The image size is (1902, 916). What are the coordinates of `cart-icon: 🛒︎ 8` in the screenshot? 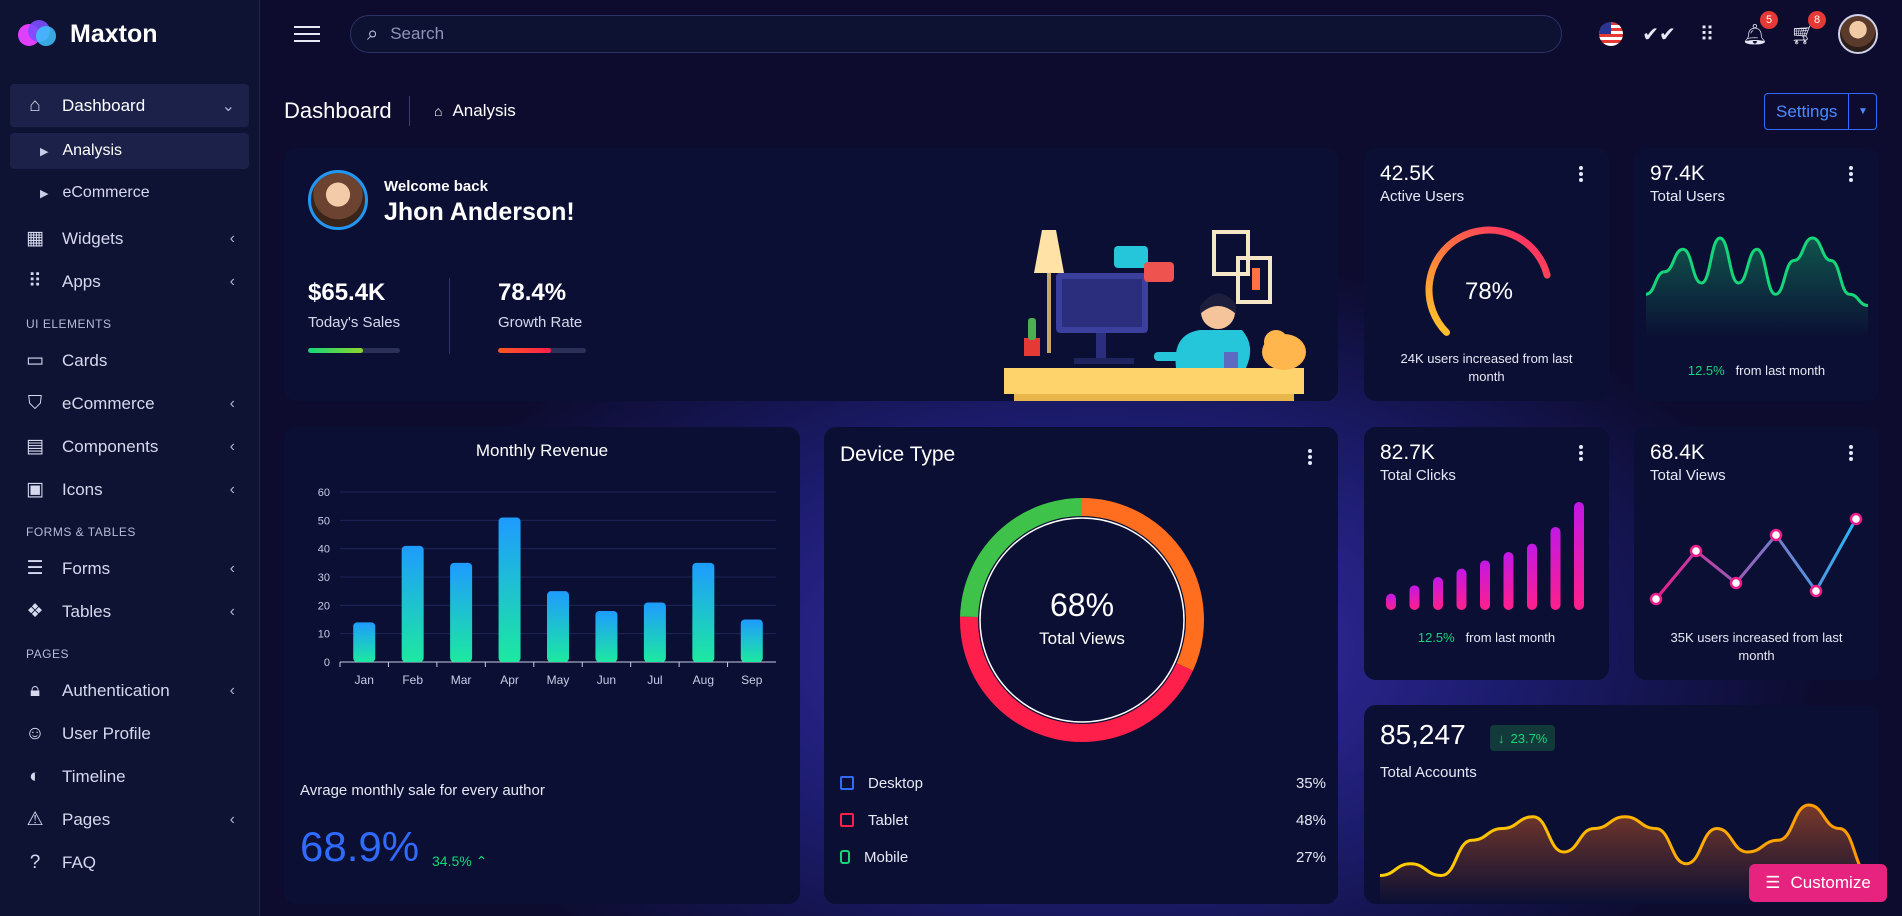 It's located at (1808, 29).